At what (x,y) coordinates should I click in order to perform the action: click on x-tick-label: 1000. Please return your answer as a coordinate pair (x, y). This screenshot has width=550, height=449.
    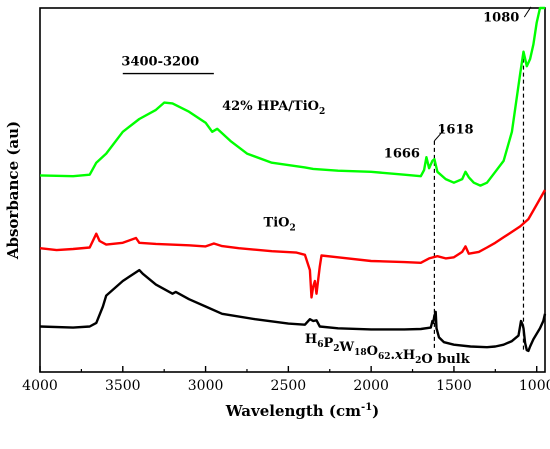
    Looking at the image, I should click on (534, 386).